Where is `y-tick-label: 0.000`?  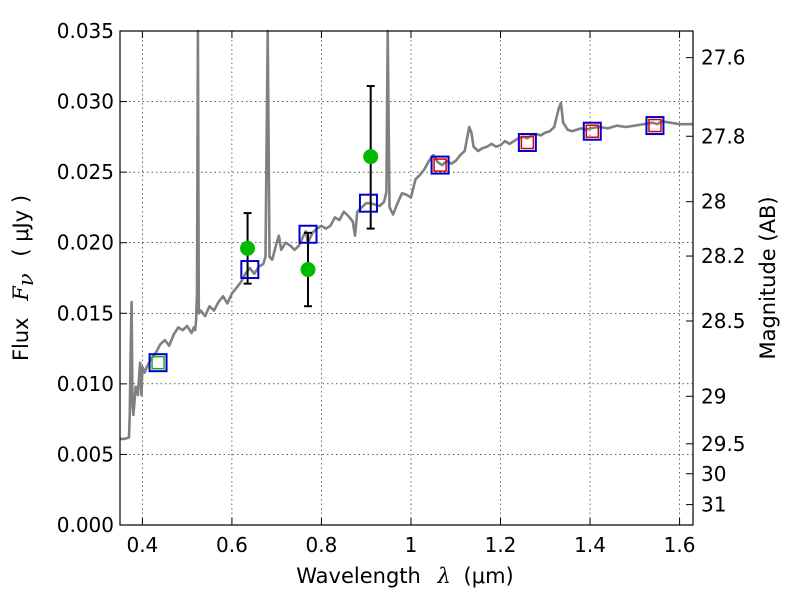
y-tick-label: 0.000 is located at coordinates (85, 525).